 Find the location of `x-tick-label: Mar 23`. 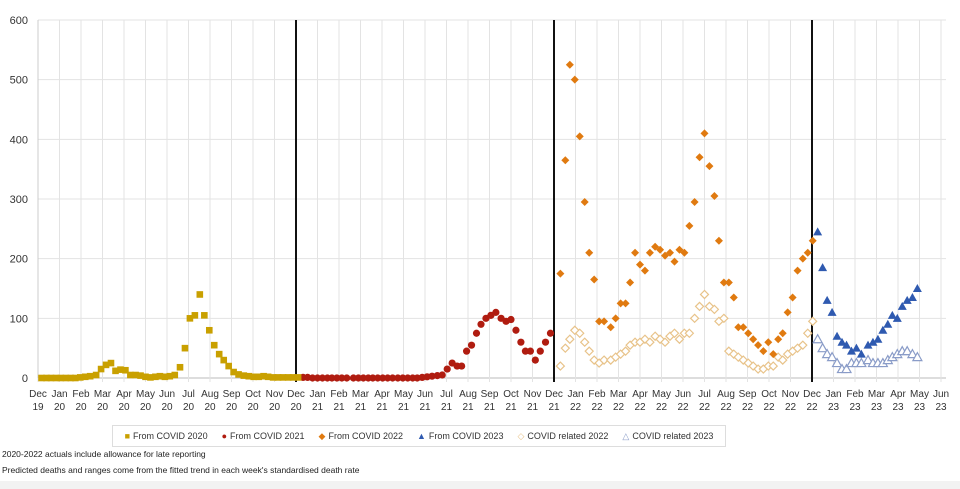

x-tick-label: Mar 23 is located at coordinates (877, 401).